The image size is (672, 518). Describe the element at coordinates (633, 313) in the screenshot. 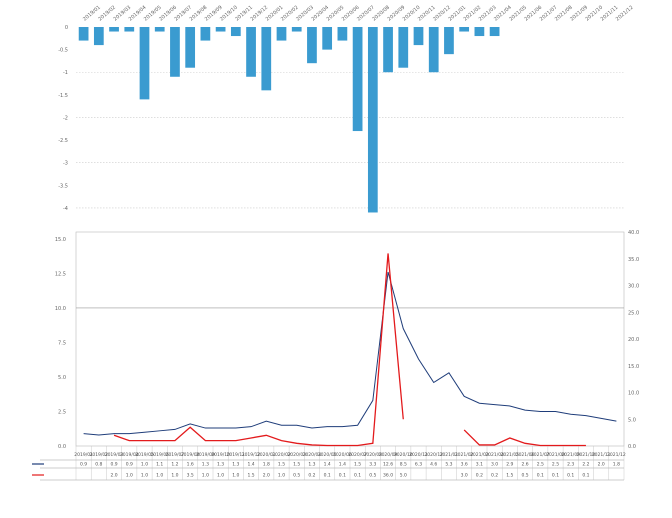

I see `right-y-tick-label: 25.0` at that location.